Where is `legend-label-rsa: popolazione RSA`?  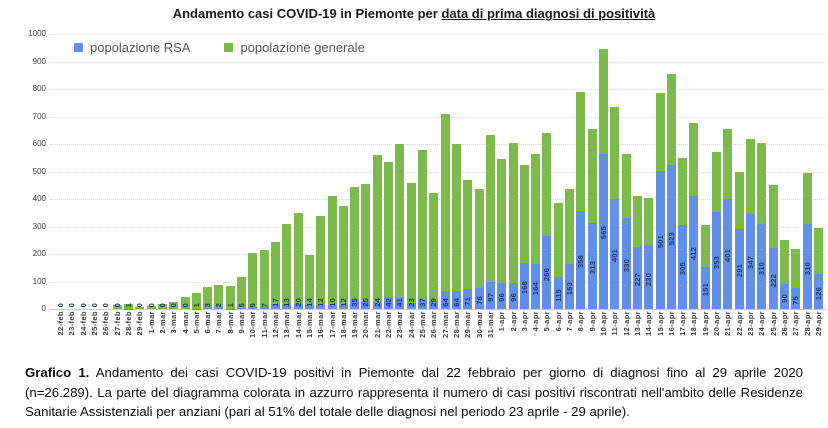
legend-label-rsa: popolazione RSA is located at coordinates (140, 47).